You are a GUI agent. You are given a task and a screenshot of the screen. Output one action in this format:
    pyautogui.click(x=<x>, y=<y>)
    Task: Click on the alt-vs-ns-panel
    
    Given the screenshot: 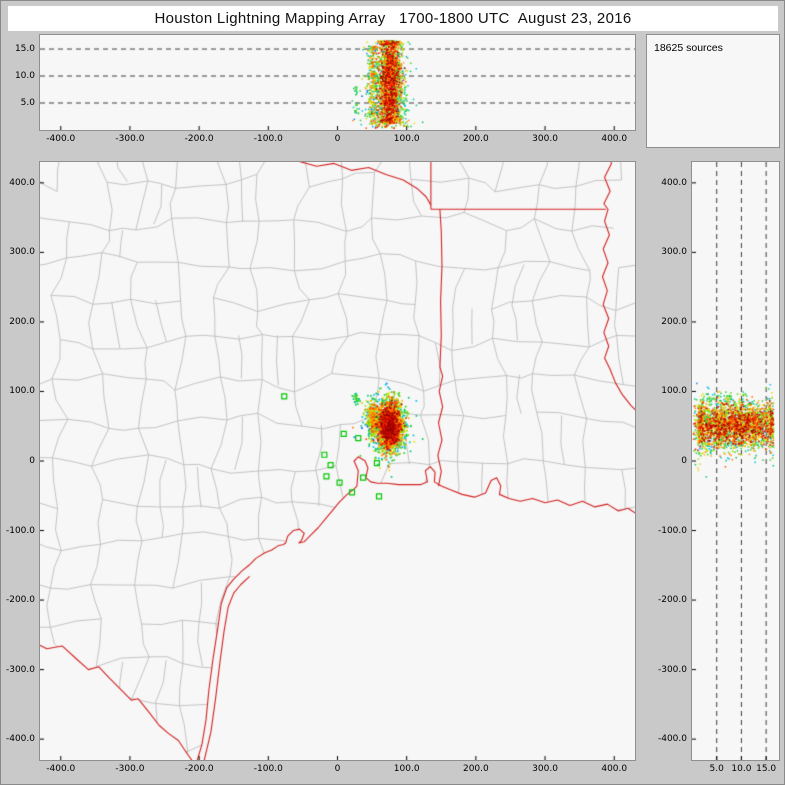 What is the action you would take?
    pyautogui.click(x=735, y=461)
    